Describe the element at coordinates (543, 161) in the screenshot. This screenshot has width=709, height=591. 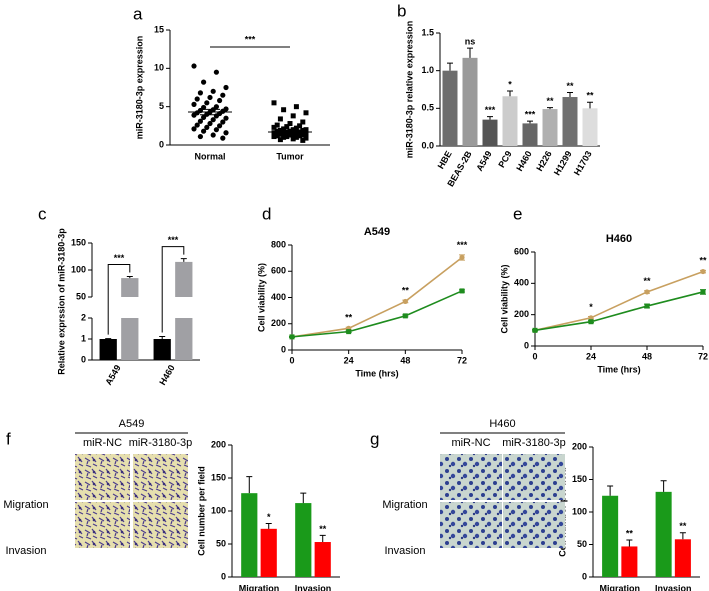
I see `x-tick-label: H226` at that location.